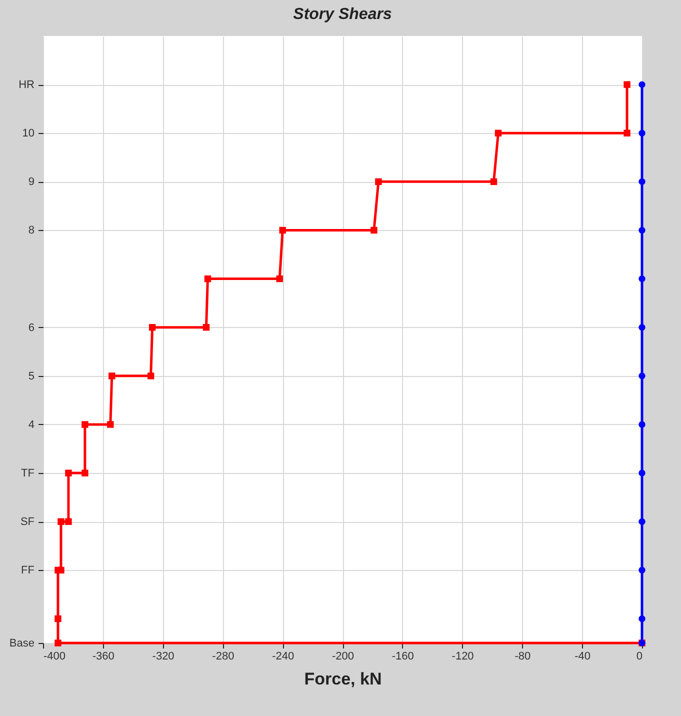 The width and height of the screenshot is (681, 716). I want to click on y-tick-label: HR, so click(26, 85).